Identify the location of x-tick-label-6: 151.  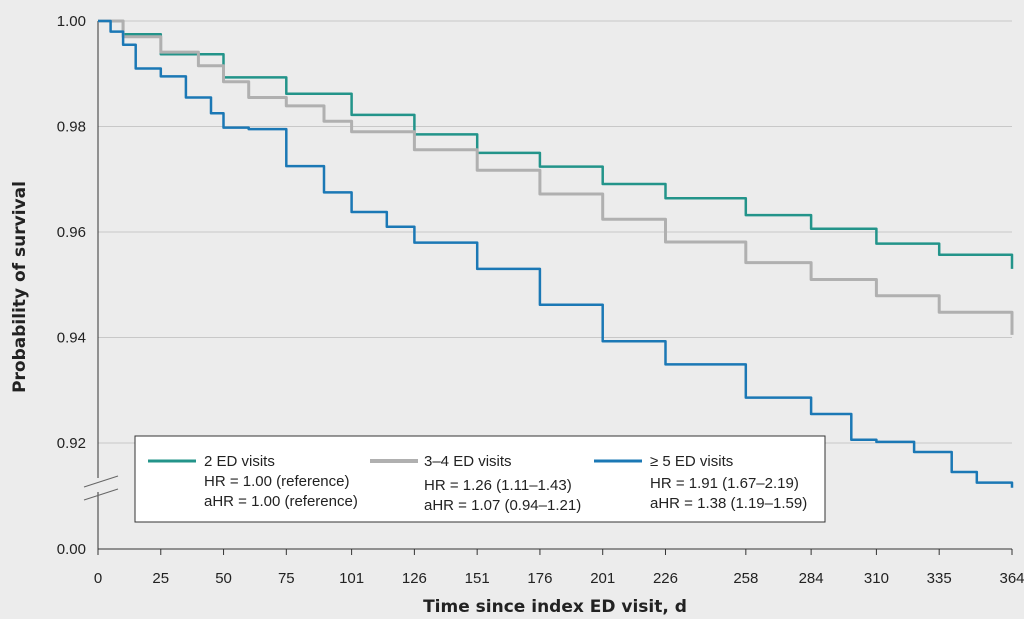
(477, 578).